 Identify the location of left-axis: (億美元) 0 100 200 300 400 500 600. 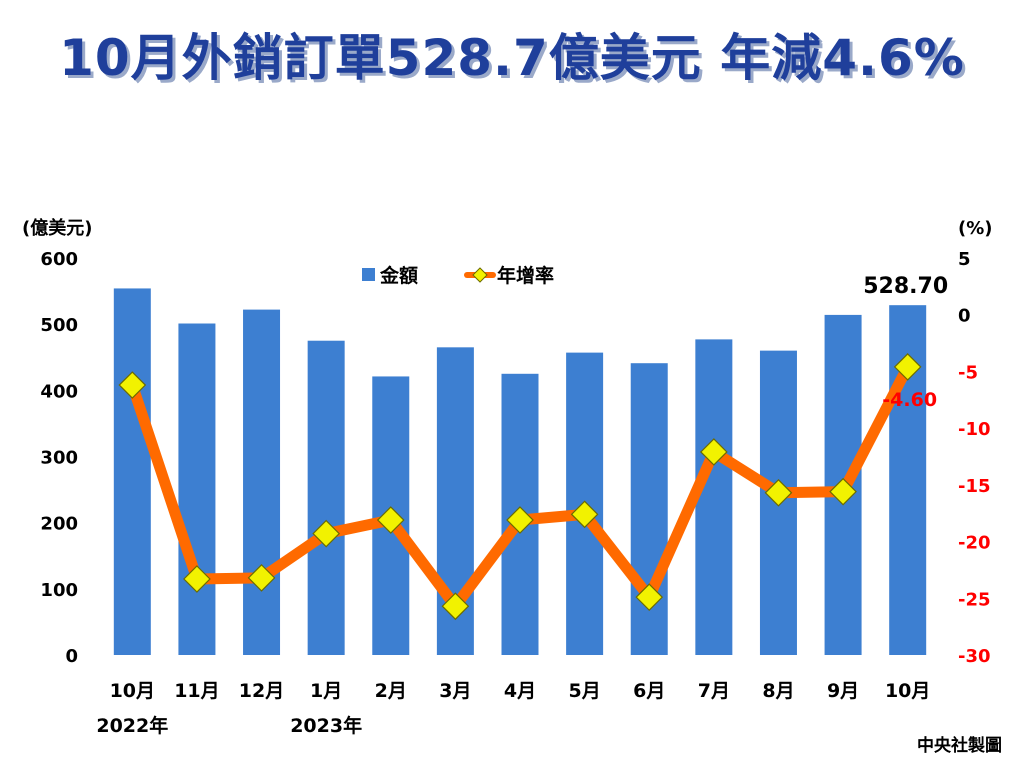
(57, 442).